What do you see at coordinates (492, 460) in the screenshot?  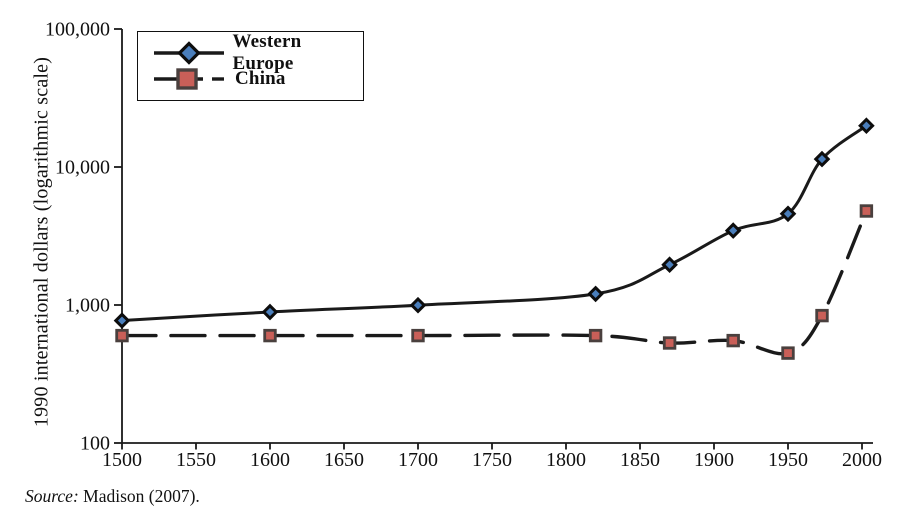 I see `x-tick-label: 1750` at bounding box center [492, 460].